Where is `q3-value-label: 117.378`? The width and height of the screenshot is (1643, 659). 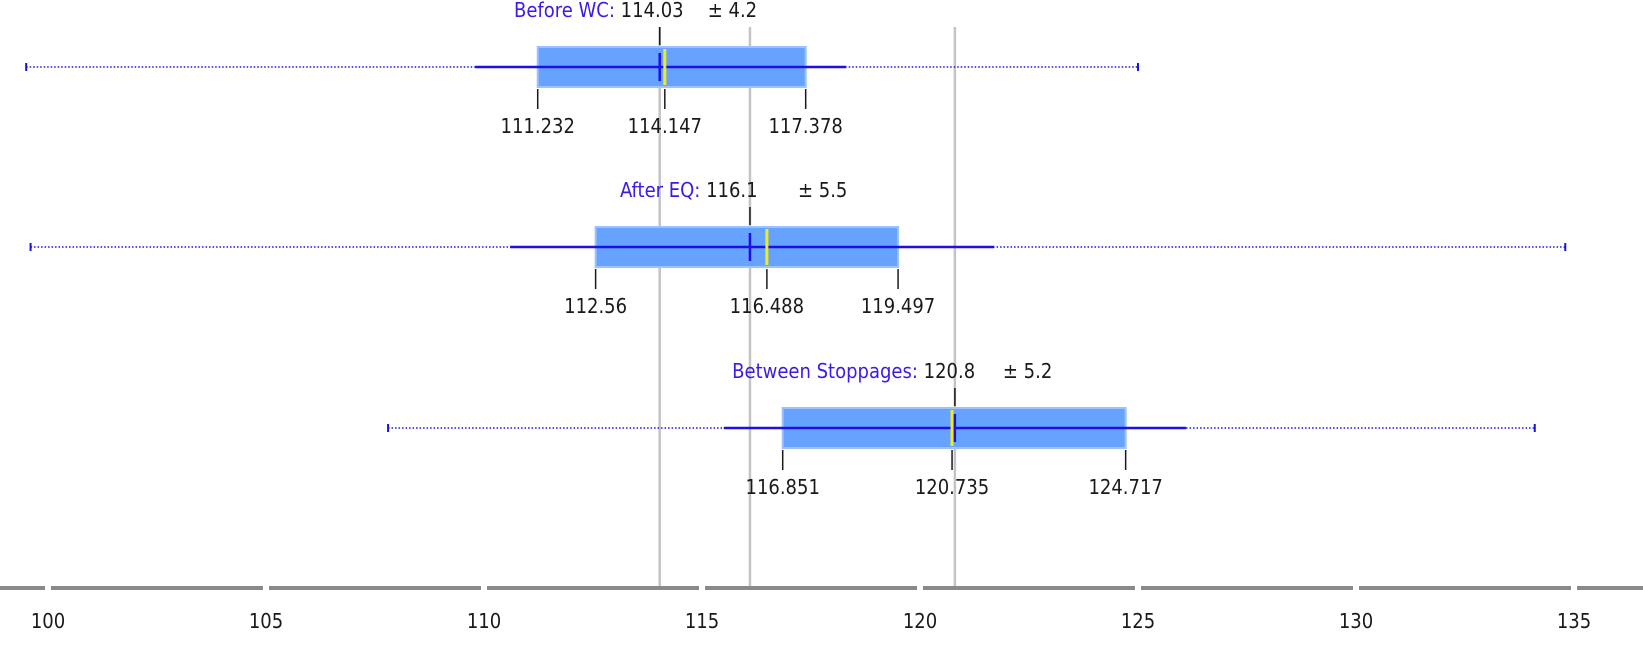 q3-value-label: 117.378 is located at coordinates (805, 126).